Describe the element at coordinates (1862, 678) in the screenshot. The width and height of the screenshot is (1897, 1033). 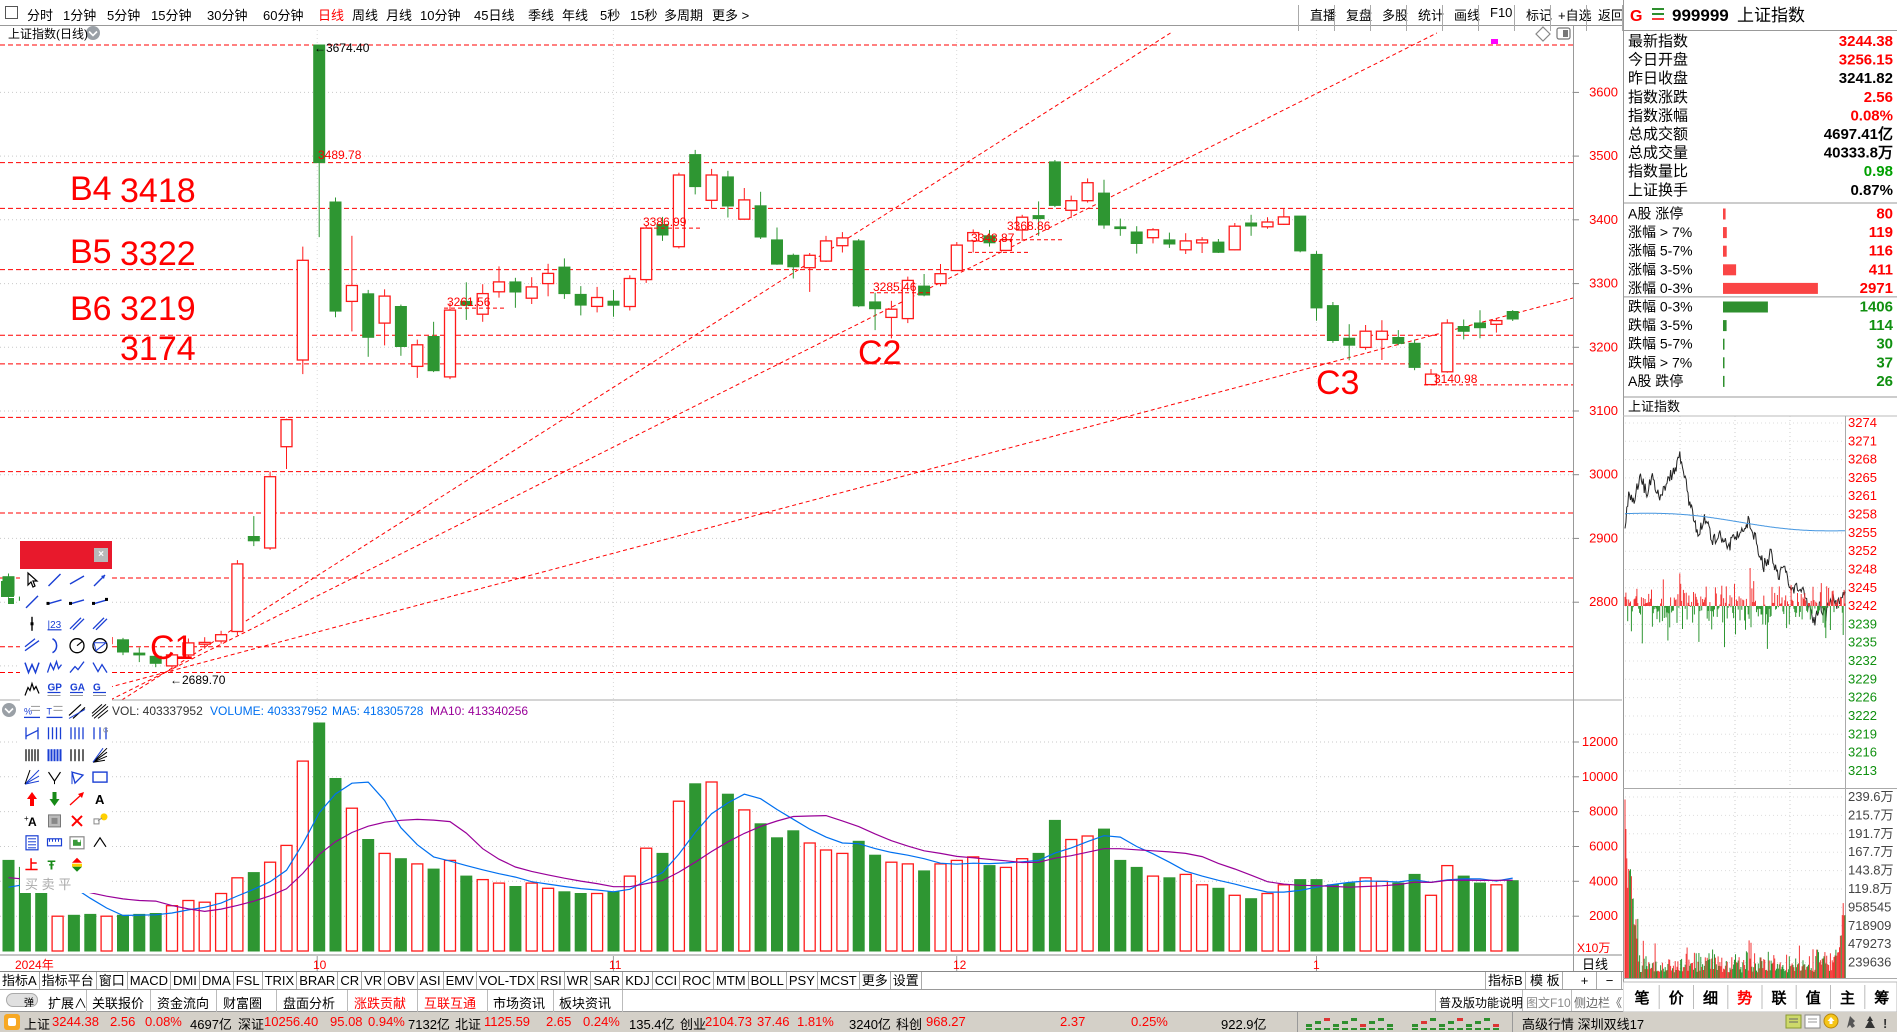
I see `svg-text: 3229` at that location.